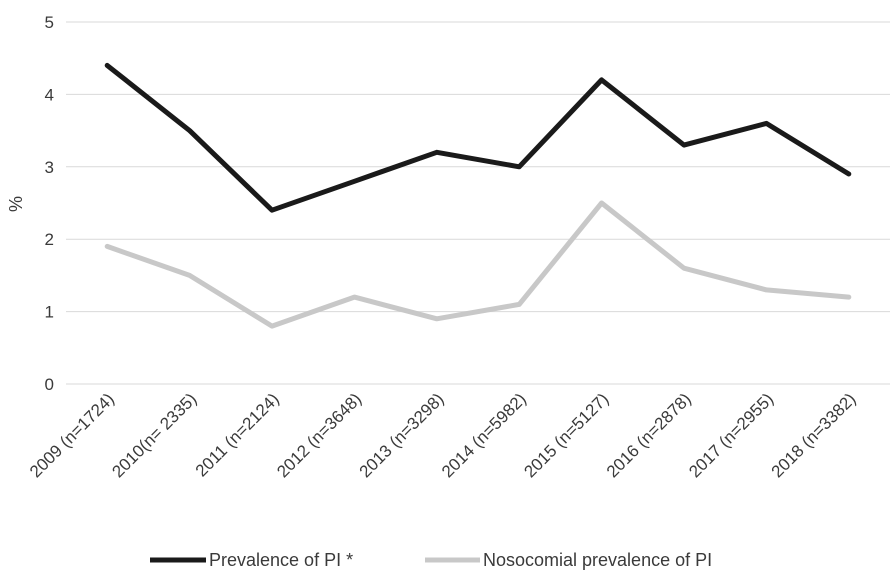 This screenshot has height=573, width=895. I want to click on x-tick-label: 2012 (n=3648), so click(319, 435).